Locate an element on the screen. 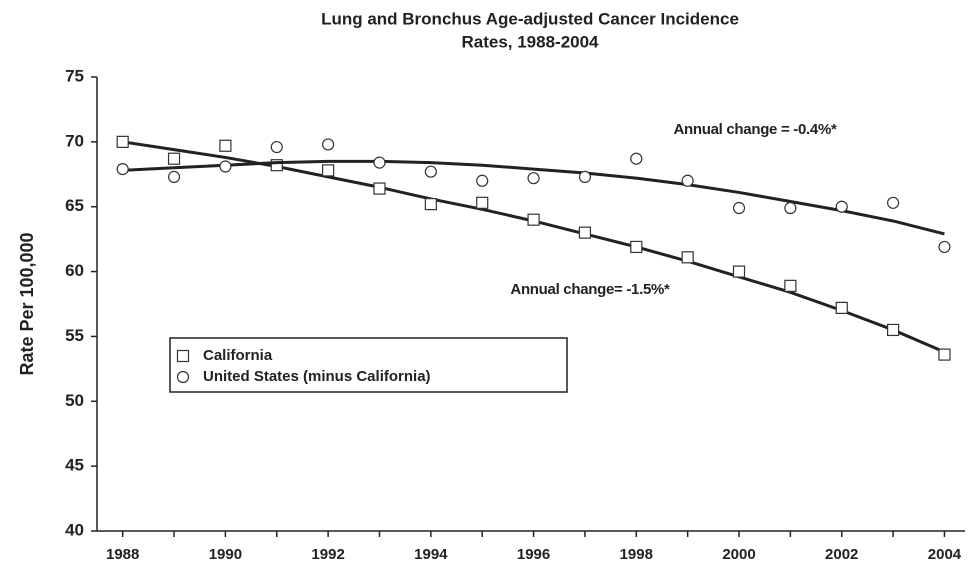 This screenshot has width=969, height=572. legend-label: United States (minus California) is located at coordinates (317, 376).